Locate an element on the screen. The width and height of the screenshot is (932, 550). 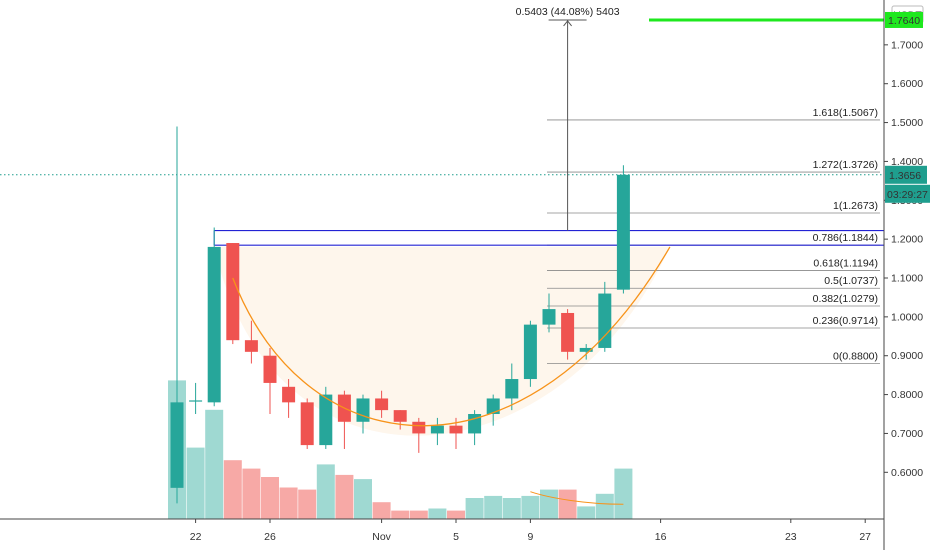
y-tick-label: 1.4000 is located at coordinates (907, 162).